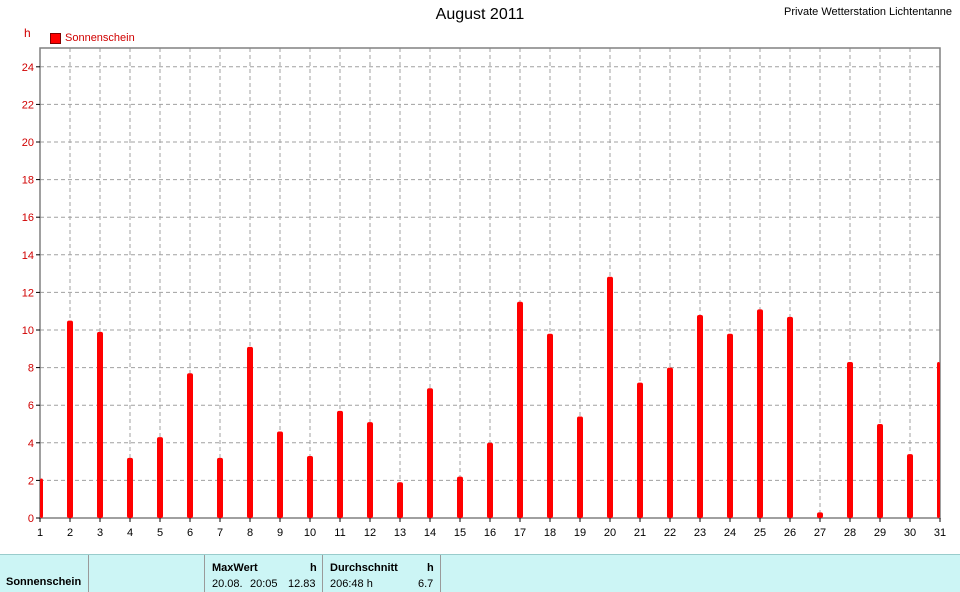 This screenshot has width=960, height=592. What do you see at coordinates (880, 533) in the screenshot?
I see `x-tick-label: 29` at bounding box center [880, 533].